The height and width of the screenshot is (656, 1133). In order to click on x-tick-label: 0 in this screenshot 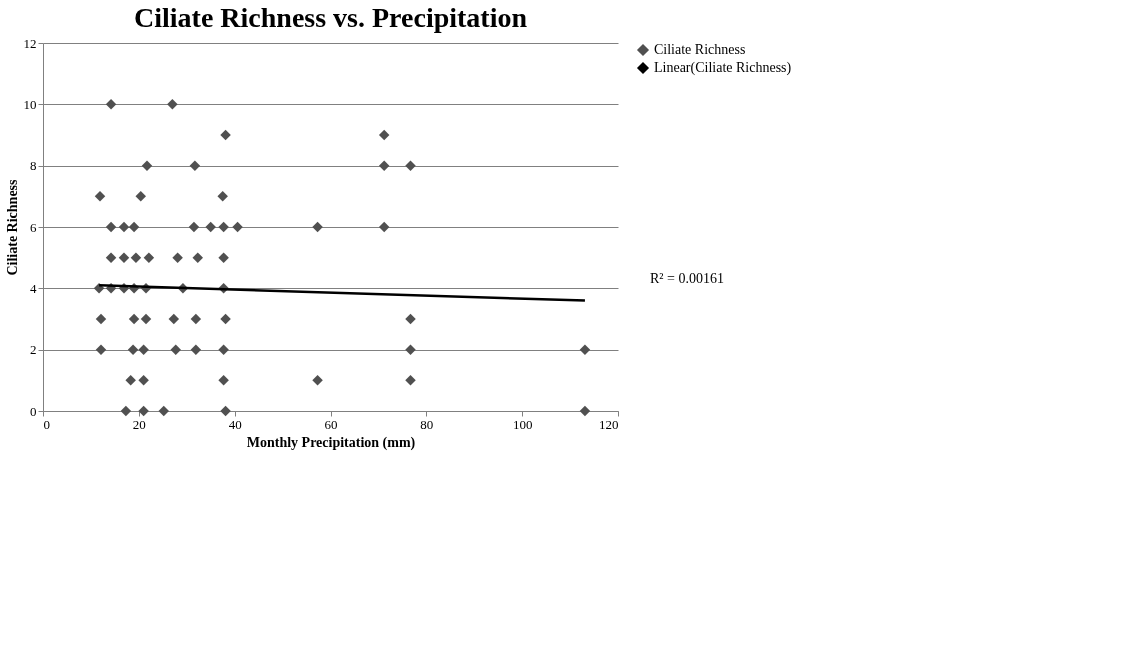, I will do `click(46, 424)`.